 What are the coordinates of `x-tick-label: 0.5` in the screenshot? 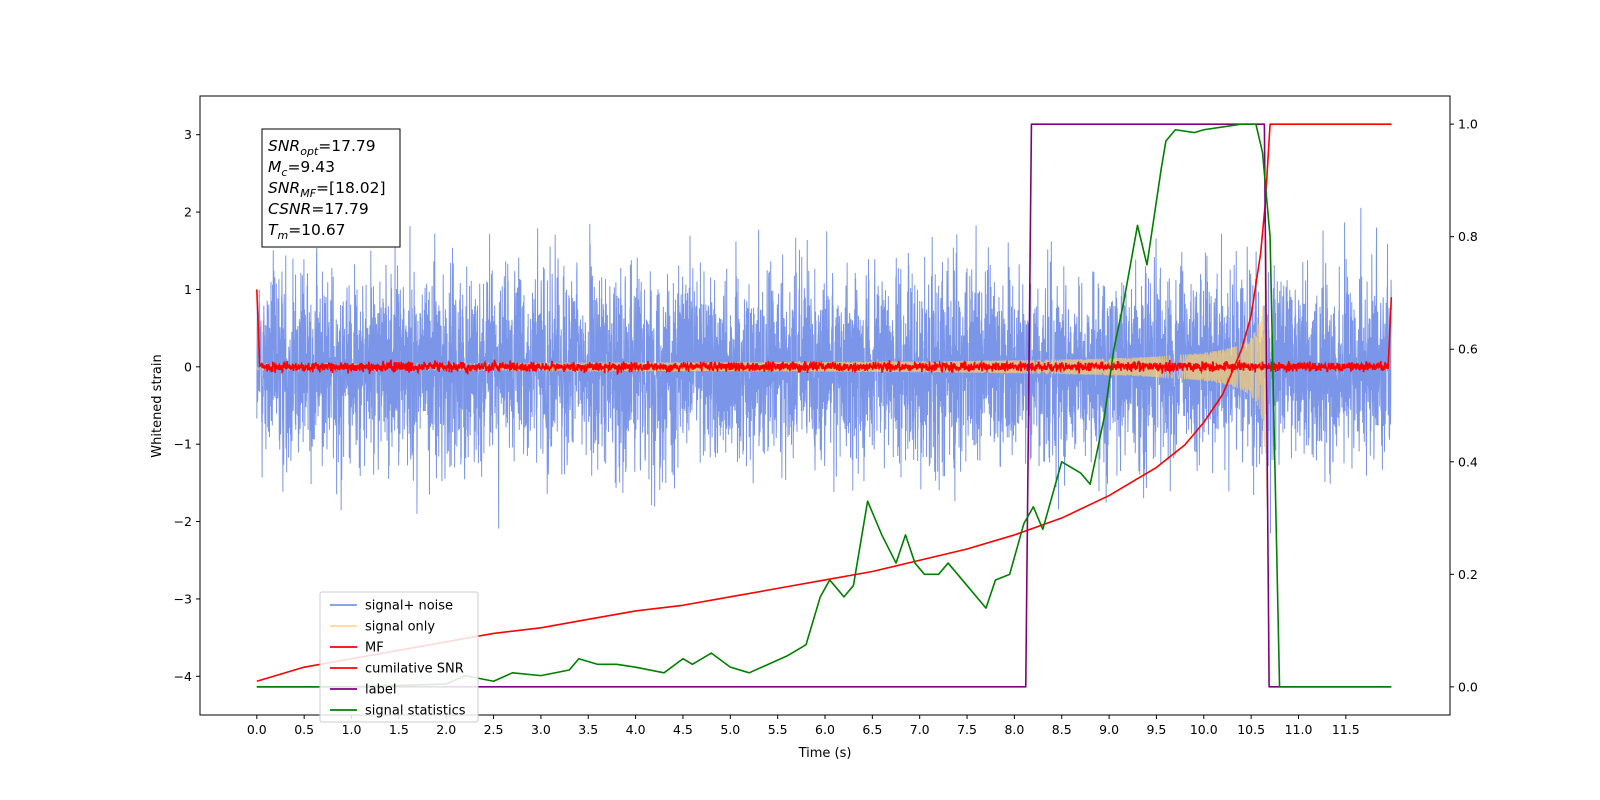 It's located at (304, 729).